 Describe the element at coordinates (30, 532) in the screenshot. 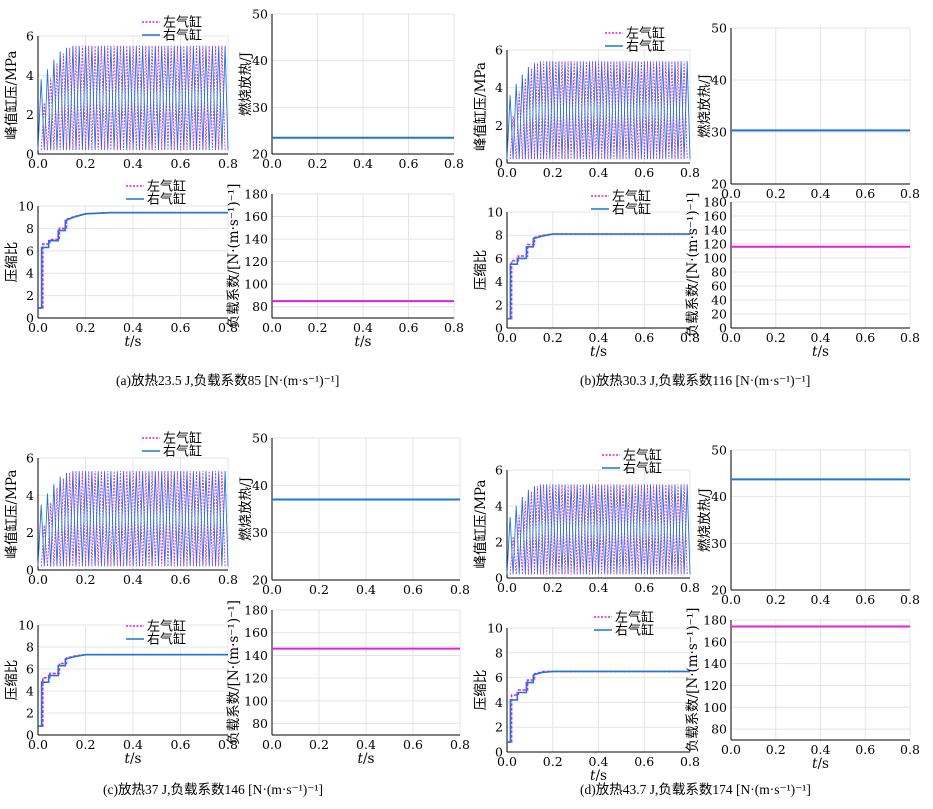

I see `c-pressure-ytick-label: 2` at that location.